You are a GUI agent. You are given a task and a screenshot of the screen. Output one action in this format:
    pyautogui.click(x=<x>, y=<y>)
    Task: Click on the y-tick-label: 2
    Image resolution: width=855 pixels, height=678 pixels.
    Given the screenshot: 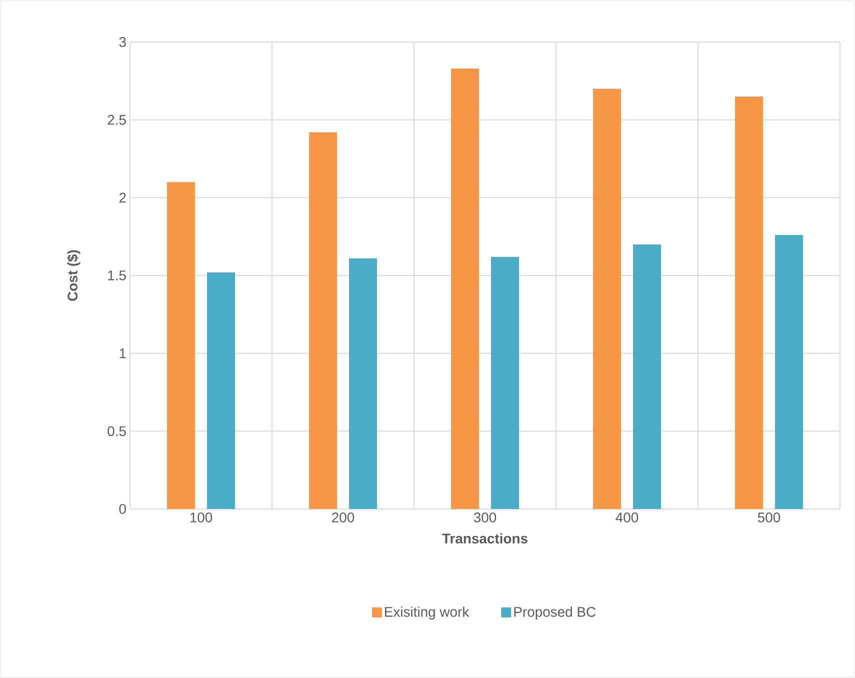 What is the action you would take?
    pyautogui.click(x=122, y=197)
    